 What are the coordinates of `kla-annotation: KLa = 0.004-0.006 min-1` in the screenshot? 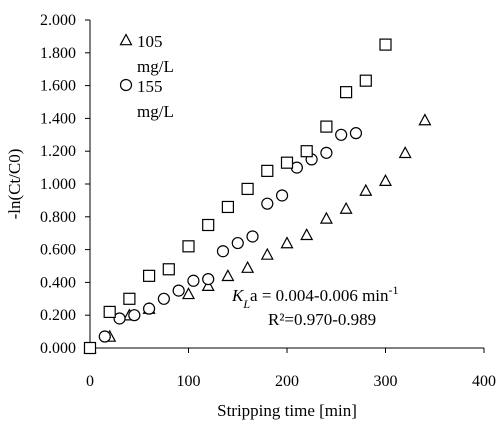 It's located at (315, 297).